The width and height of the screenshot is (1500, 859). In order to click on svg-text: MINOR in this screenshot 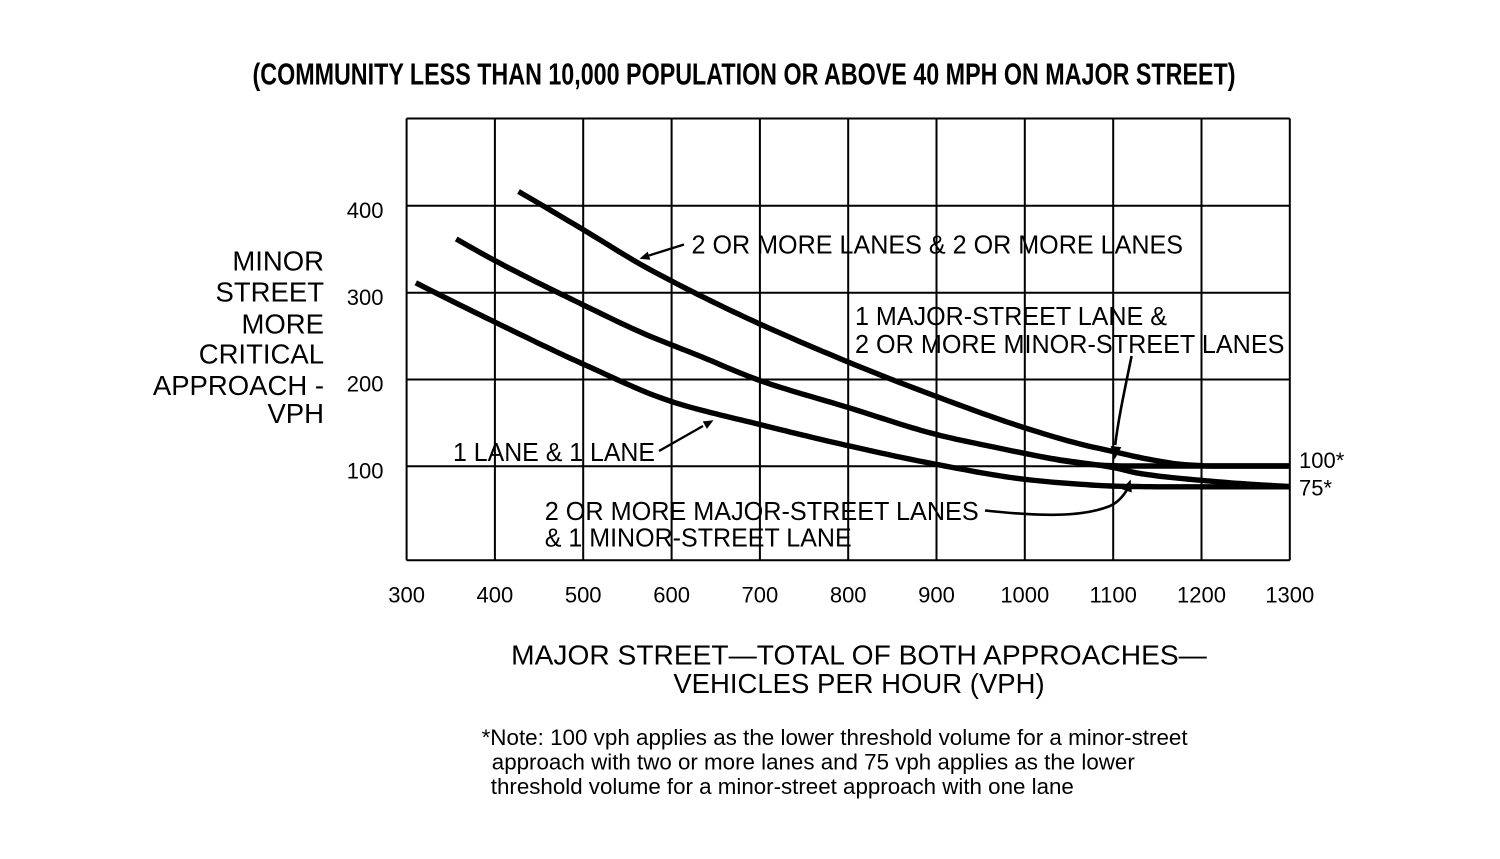, I will do `click(278, 261)`.